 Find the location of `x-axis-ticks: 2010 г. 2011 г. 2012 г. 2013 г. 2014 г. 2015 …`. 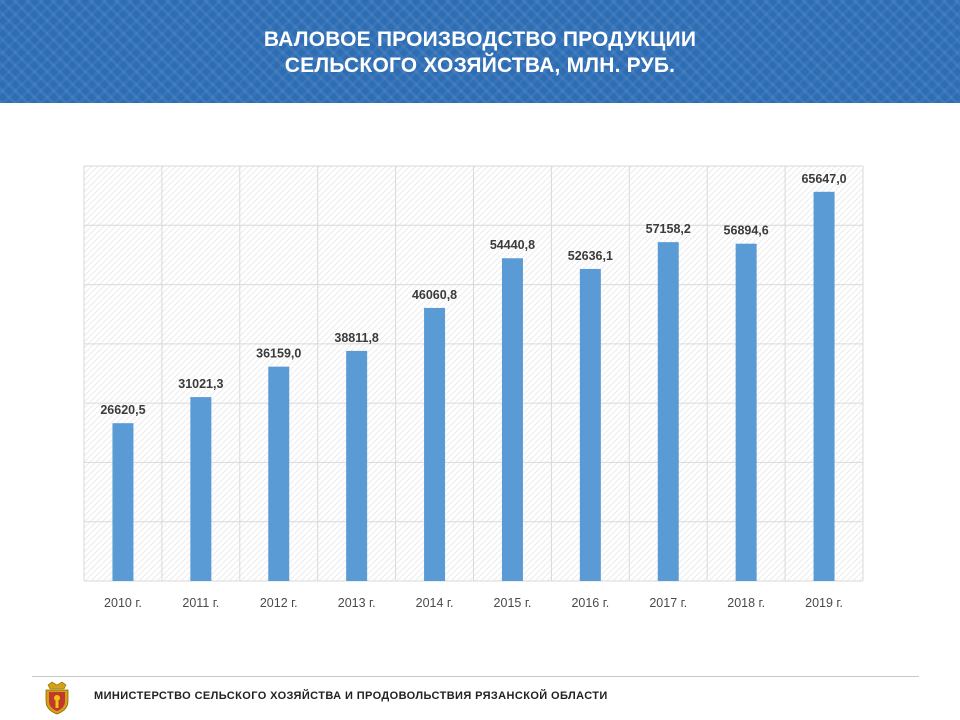

x-axis-ticks: 2010 г. 2011 г. 2012 г. 2013 г. 2014 г. 2015 … is located at coordinates (473, 603).